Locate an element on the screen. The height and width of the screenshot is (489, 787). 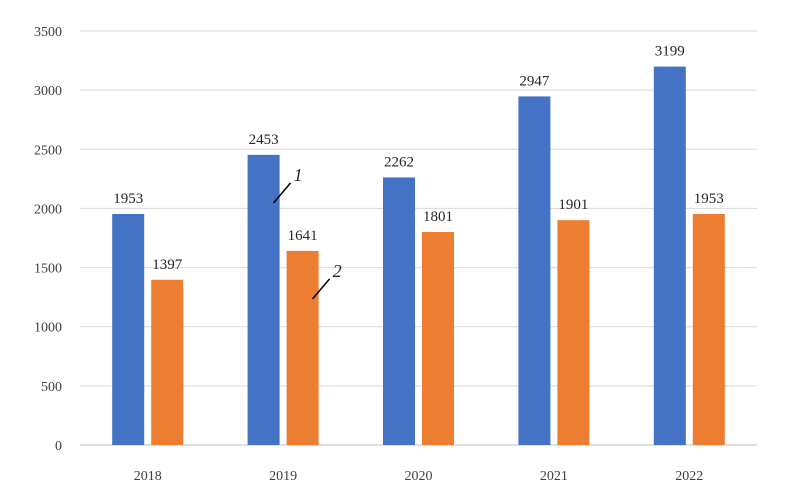
annotation-label: 2 is located at coordinates (337, 271).